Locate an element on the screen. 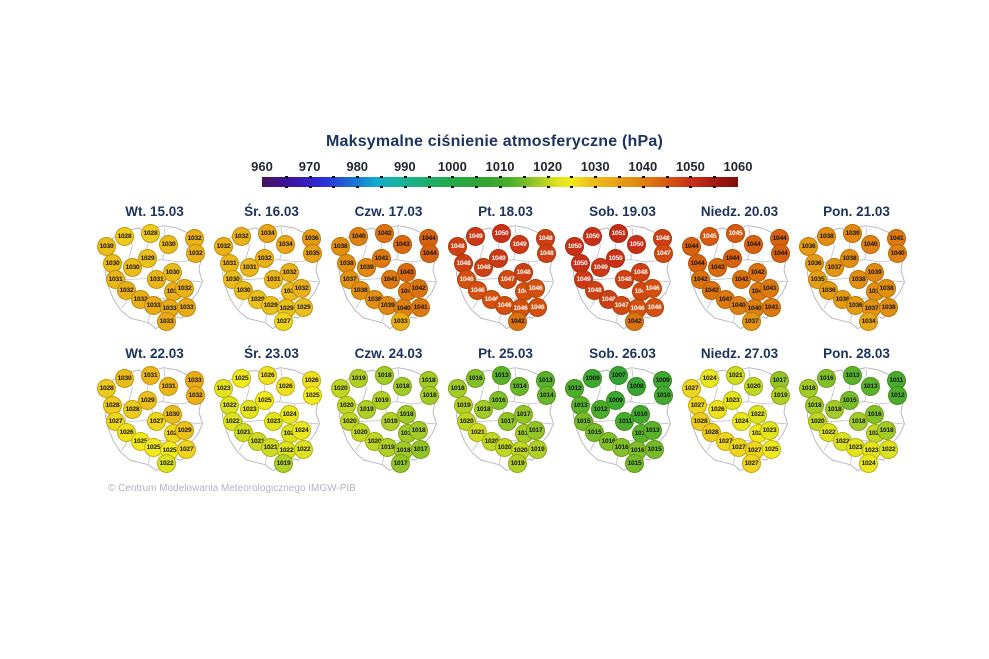  station-pressure-value: 1048 is located at coordinates (640, 272).